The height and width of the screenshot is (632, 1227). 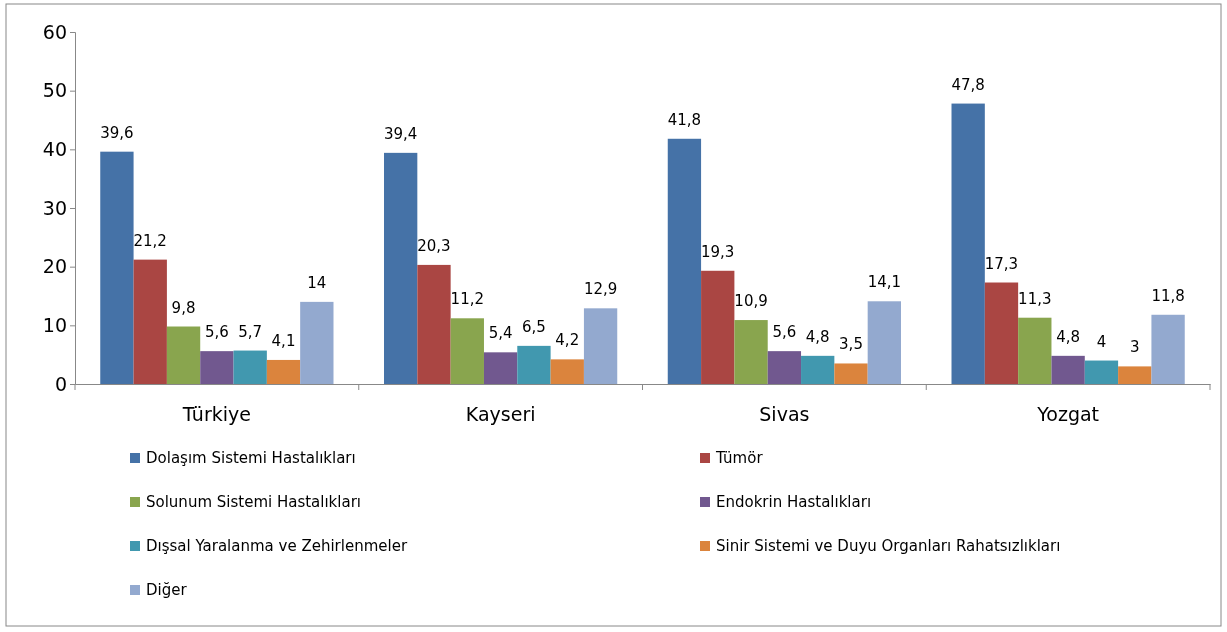 What do you see at coordinates (277, 546) in the screenshot?
I see `legend-label: Dışsal Yaralanma ve Zehirlenmeler` at bounding box center [277, 546].